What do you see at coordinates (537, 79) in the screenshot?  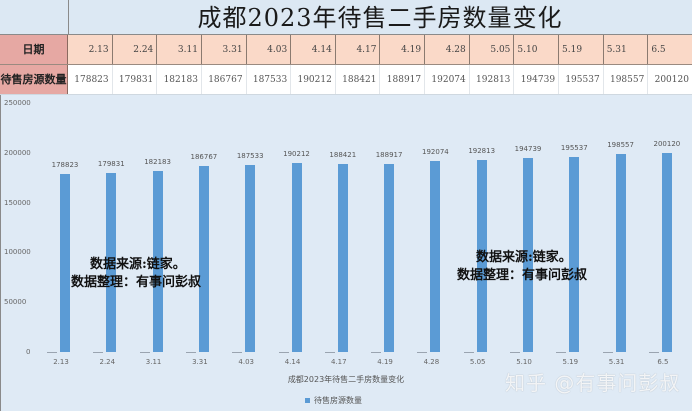 I see `count-cell: 194739` at bounding box center [537, 79].